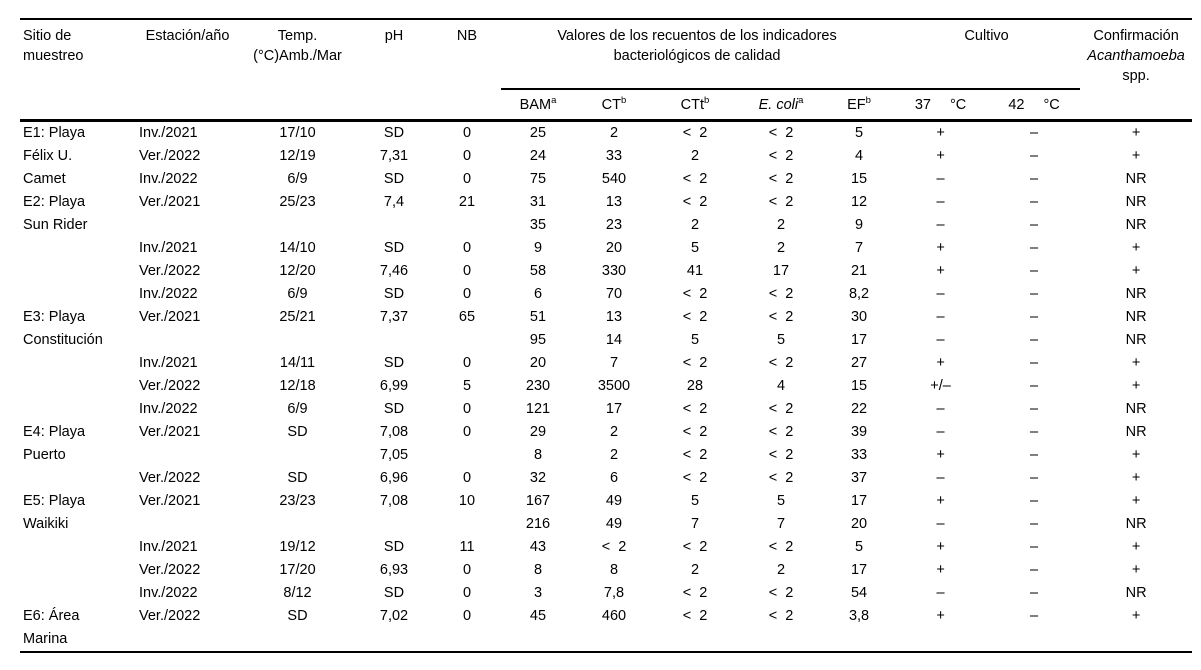 This screenshot has width=1201, height=670. Describe the element at coordinates (467, 36) in the screenshot. I see `col-header-nb: NB` at that location.